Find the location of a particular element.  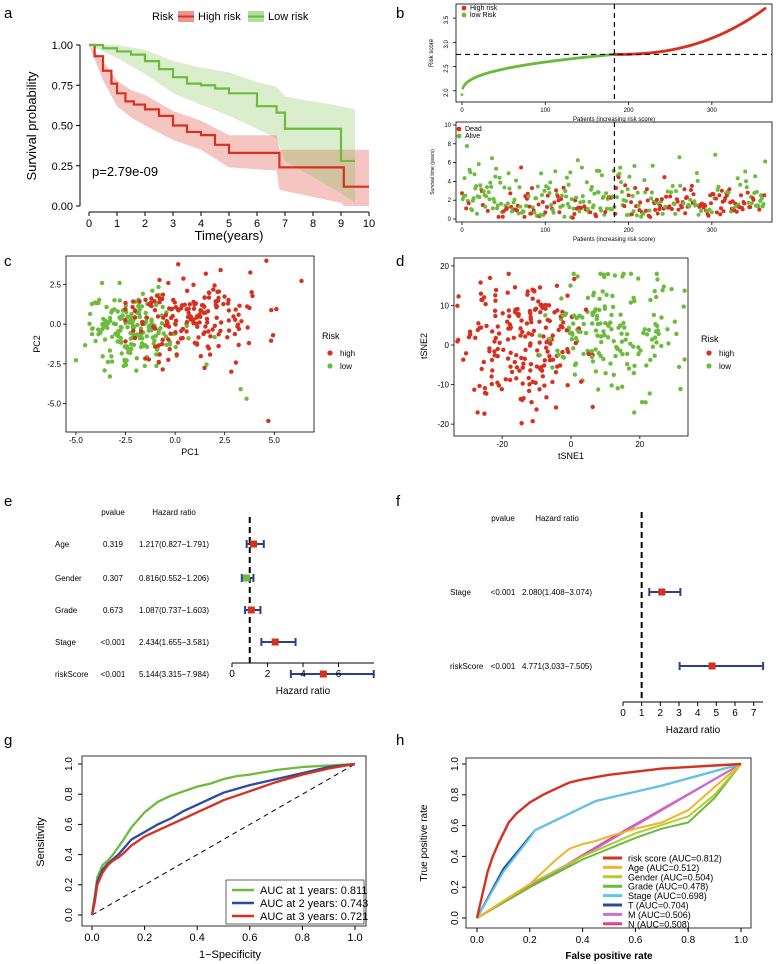

forest-uni-x-label: Hazard ratio is located at coordinates (303, 691).